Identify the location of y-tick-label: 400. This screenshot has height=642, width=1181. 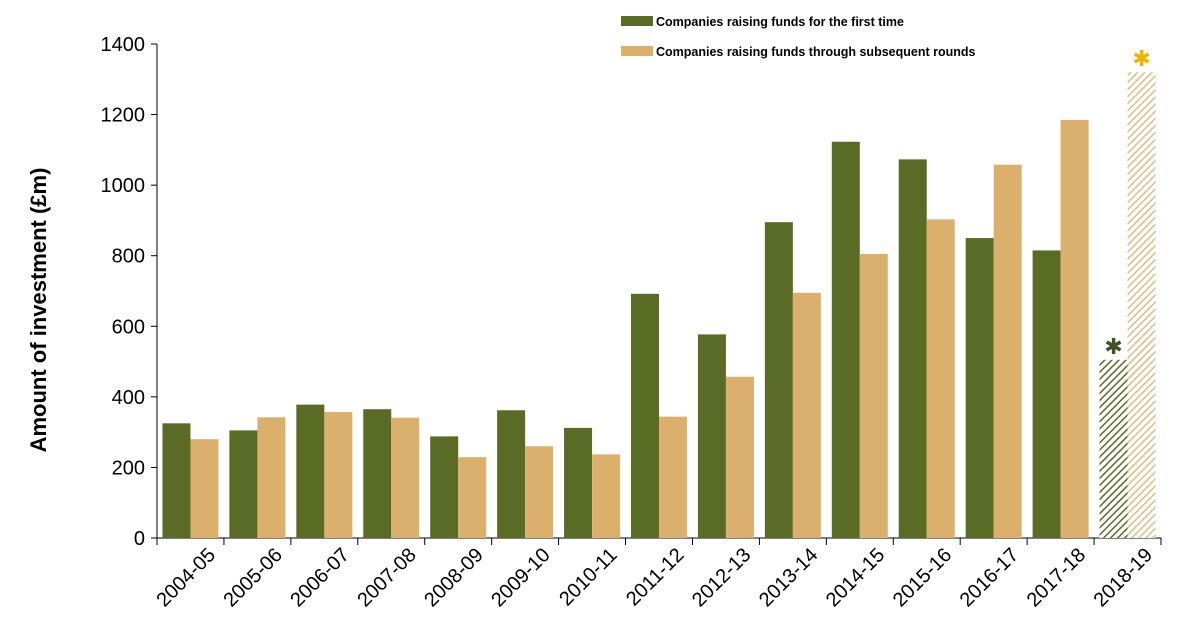
(128, 398).